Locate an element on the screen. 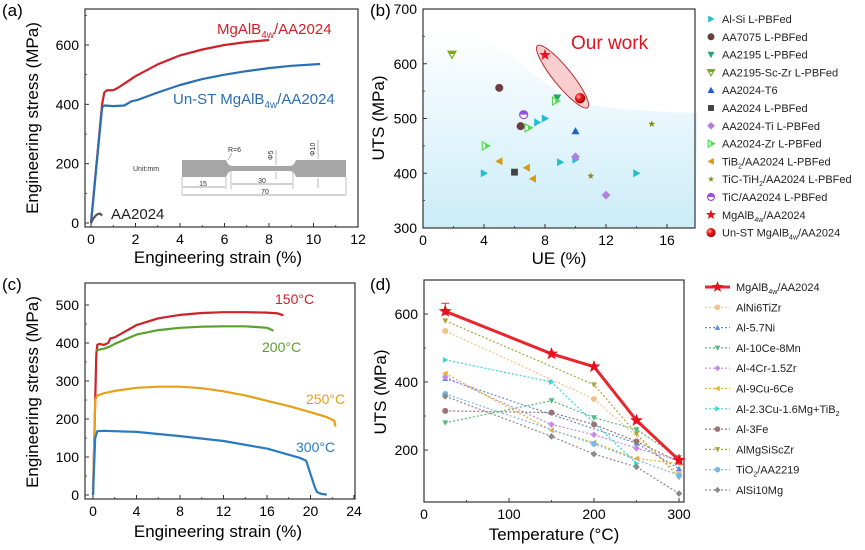 Image resolution: width=865 pixels, height=550 pixels. legend-text: Al-2.3Cu-1.6Mg+TiB is located at coordinates (786, 410).